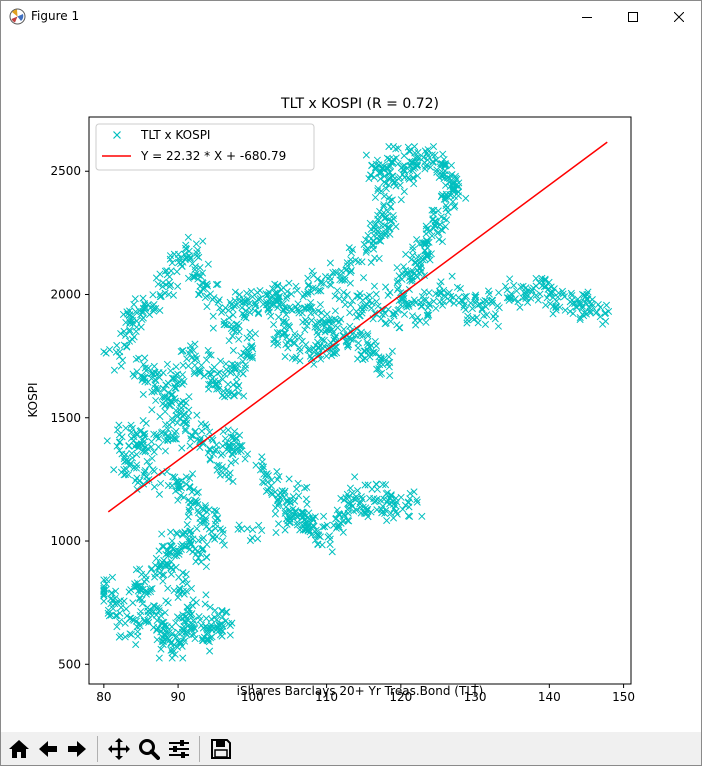  I want to click on x-tick-label: 130, so click(475, 697).